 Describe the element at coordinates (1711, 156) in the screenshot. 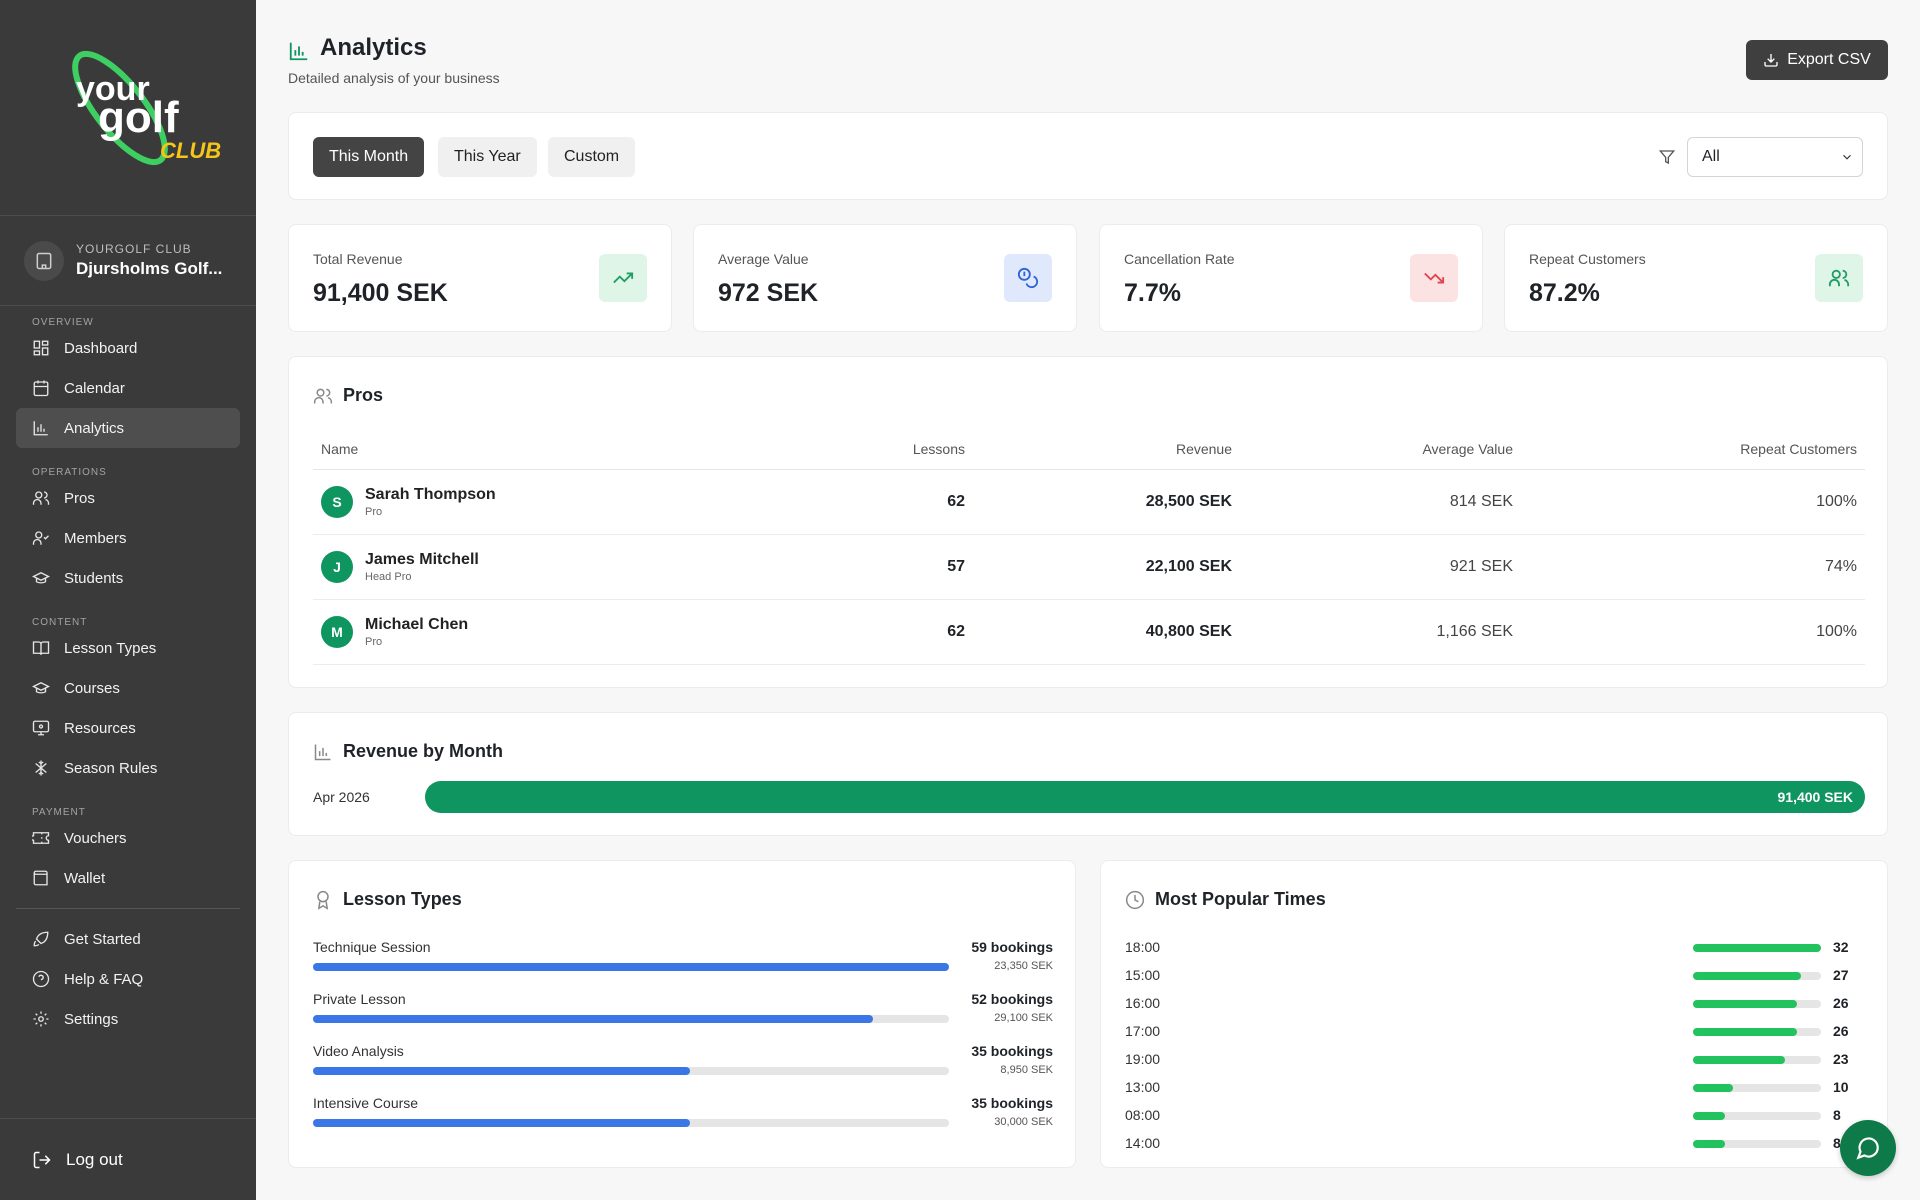

I see `filter-select-value: All` at that location.